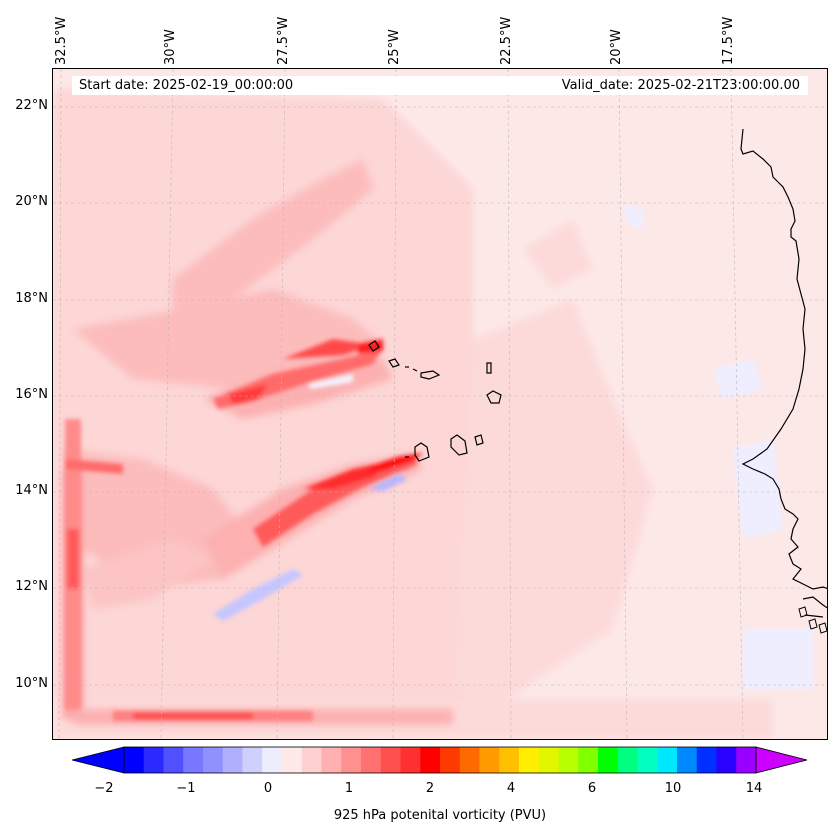 Image resolution: width=837 pixels, height=836 pixels. What do you see at coordinates (31, 490) in the screenshot?
I see `lat-label-14n: 14°N` at bounding box center [31, 490].